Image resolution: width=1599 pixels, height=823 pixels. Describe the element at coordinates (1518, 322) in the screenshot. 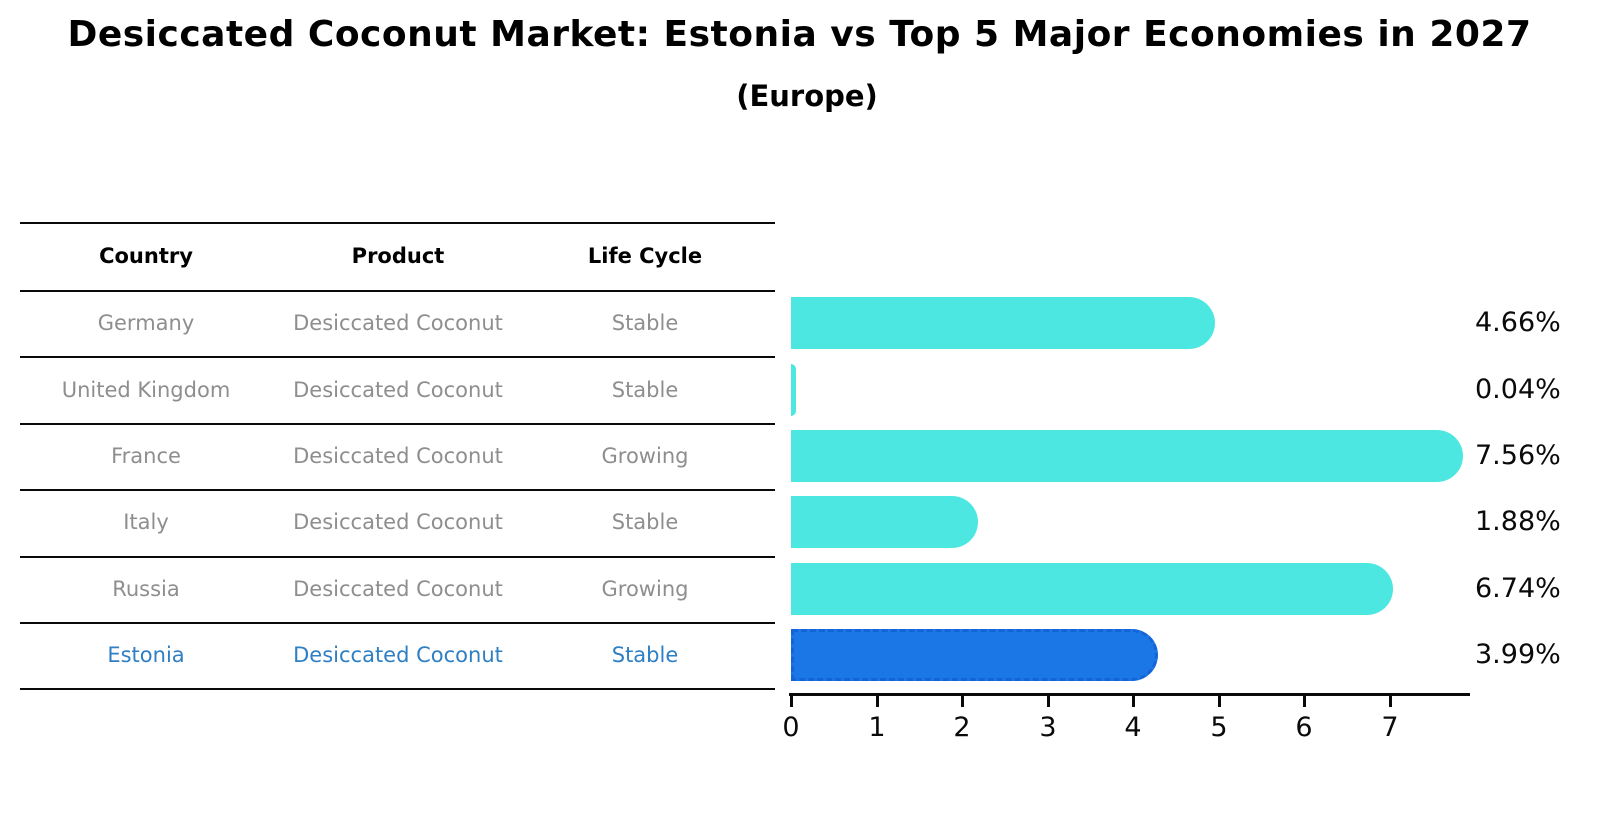

I see `bar-value-label: 4.66%` at that location.